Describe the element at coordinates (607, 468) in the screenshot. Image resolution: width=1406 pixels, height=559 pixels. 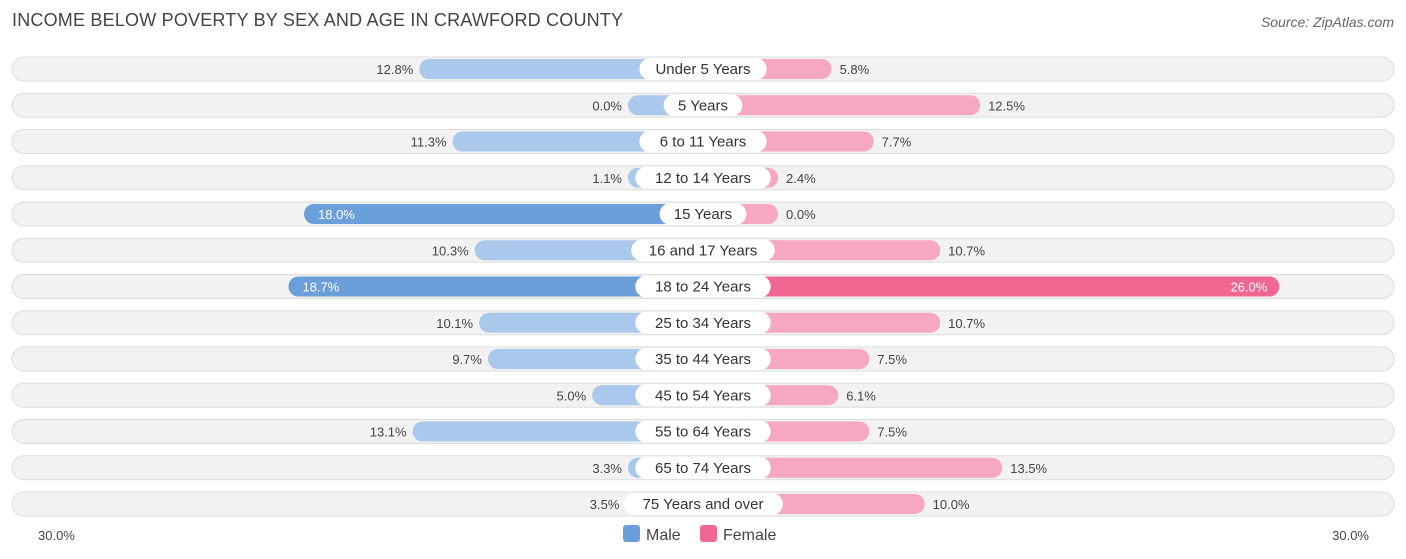
I see `male-value-label: 3.3%` at that location.